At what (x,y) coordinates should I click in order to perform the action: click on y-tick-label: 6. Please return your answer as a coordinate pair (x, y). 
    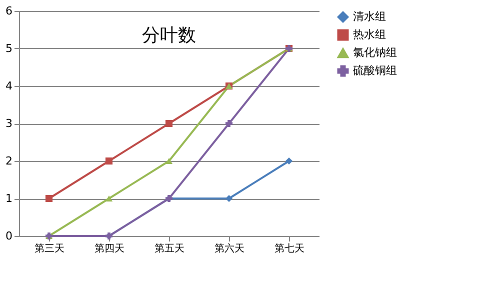
    Looking at the image, I should click on (9, 11).